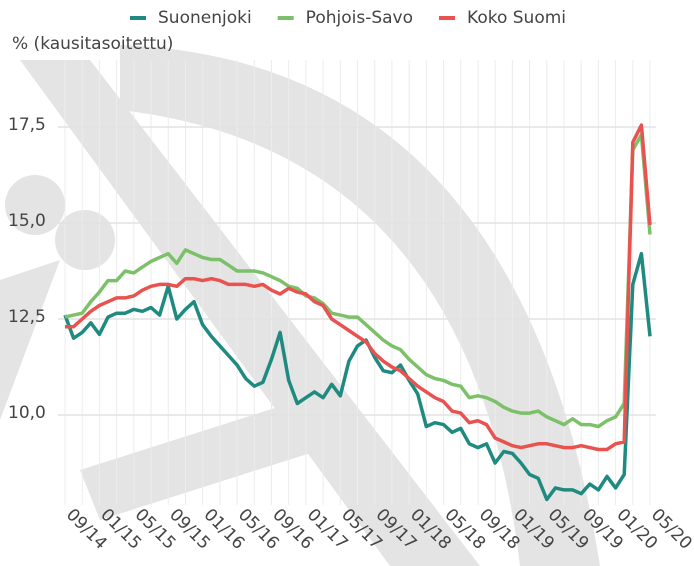 This screenshot has height=566, width=694. I want to click on legend-label: Pohjois-Savo, so click(359, 18).